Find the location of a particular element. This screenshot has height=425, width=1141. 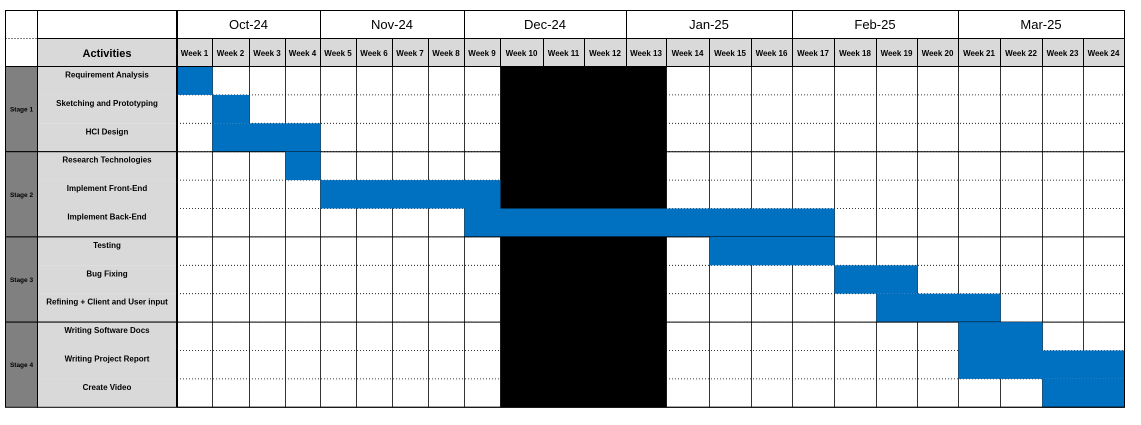

activity-label: Requirement Analysis is located at coordinates (107, 75).